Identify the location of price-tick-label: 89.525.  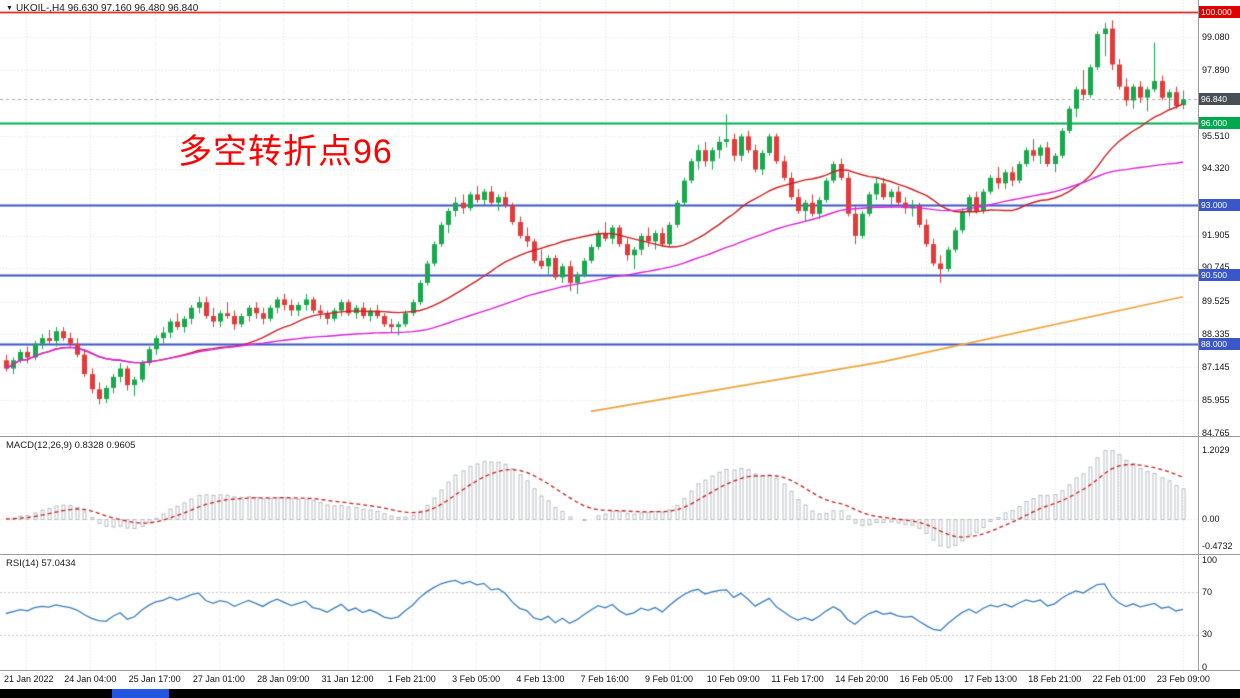
(1216, 301).